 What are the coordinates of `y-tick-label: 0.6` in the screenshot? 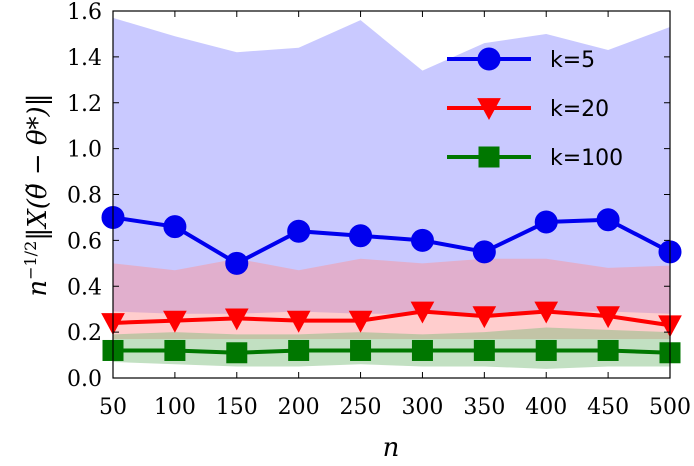 It's located at (84, 241).